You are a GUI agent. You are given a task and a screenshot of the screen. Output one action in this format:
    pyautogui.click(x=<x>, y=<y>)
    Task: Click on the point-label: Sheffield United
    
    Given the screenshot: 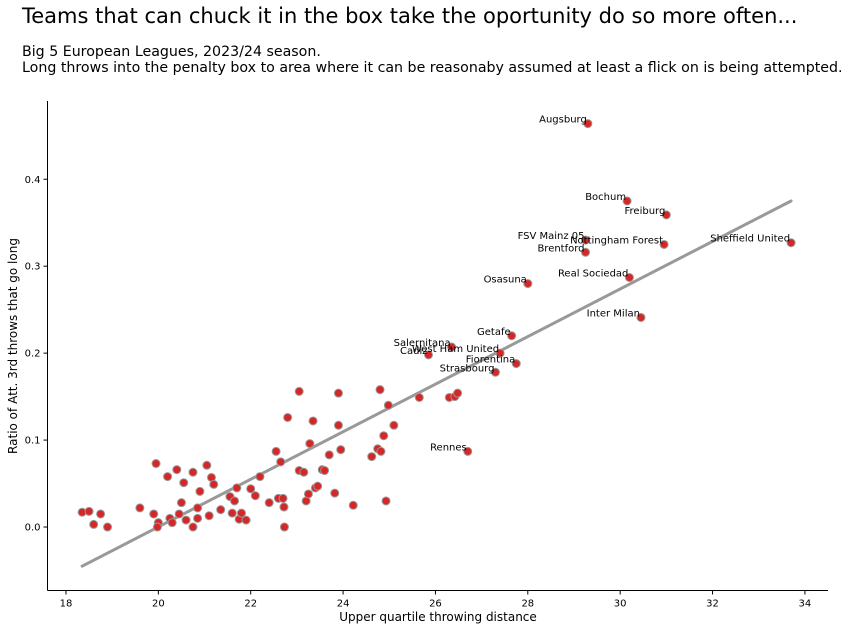 What is the action you would take?
    pyautogui.click(x=750, y=239)
    